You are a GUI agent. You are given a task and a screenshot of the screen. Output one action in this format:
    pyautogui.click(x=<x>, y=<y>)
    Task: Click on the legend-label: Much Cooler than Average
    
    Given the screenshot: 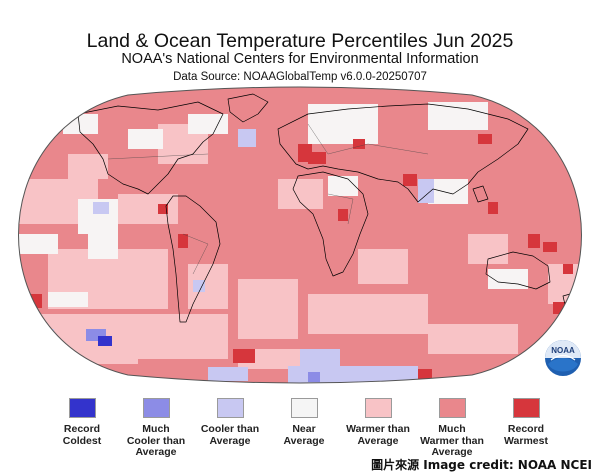 What is the action you would take?
    pyautogui.click(x=156, y=440)
    